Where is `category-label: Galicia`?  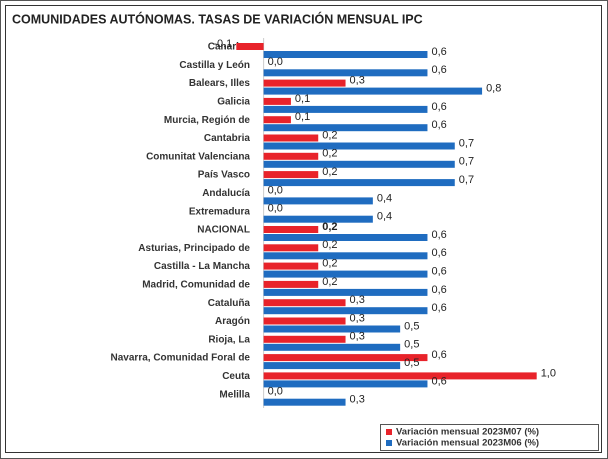 category-label: Galicia is located at coordinates (233, 102).